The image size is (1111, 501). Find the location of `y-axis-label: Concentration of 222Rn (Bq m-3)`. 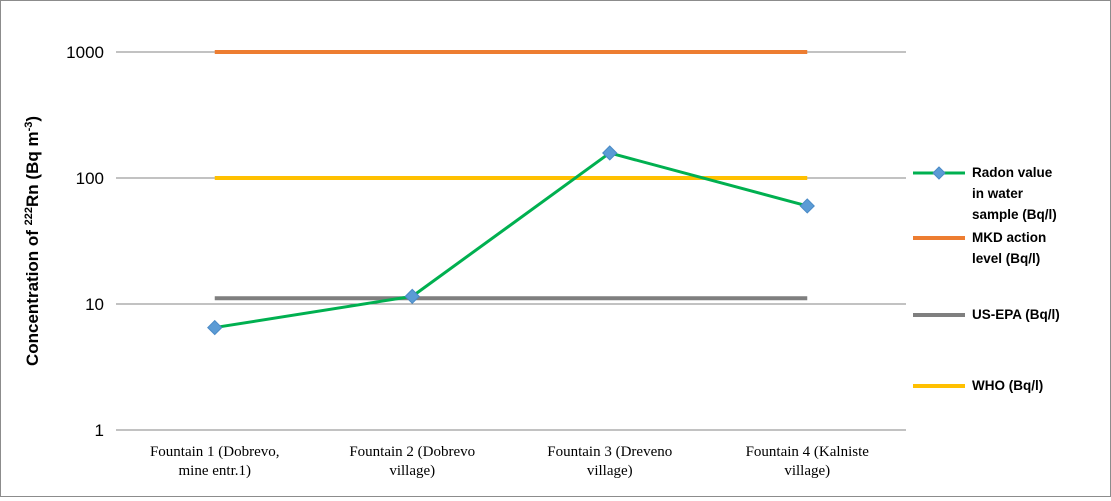

y-axis-label: Concentration of 222Rn (Bq m-3) is located at coordinates (32, 241).